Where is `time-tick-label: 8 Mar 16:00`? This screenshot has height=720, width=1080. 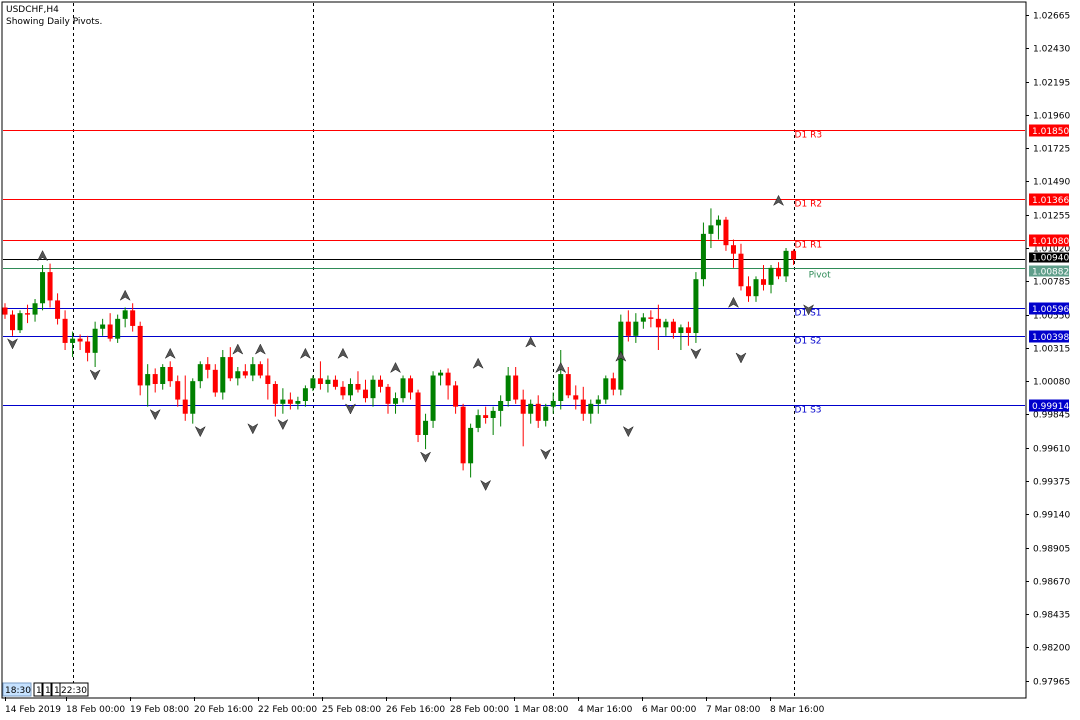
time-tick-label: 8 Mar 16:00 is located at coordinates (797, 710).